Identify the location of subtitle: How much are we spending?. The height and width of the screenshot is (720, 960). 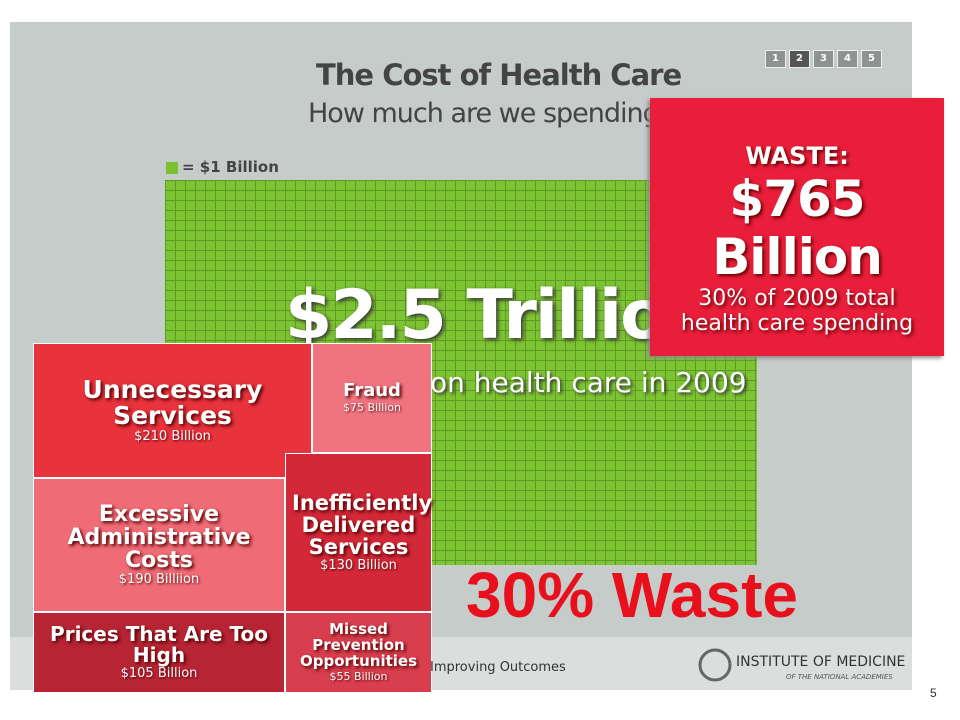
(490, 113).